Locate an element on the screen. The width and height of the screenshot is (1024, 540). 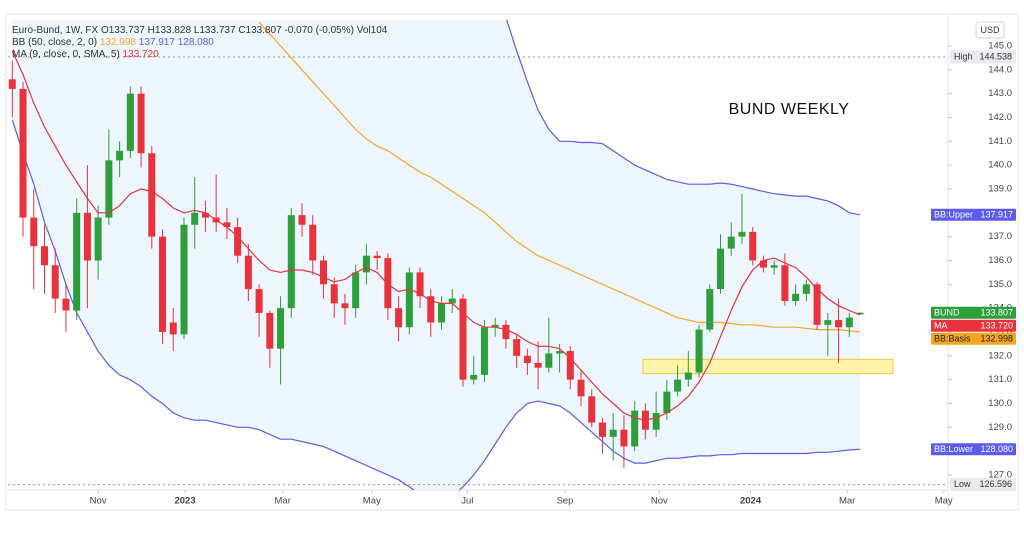
x-tick-label: May is located at coordinates (944, 501).